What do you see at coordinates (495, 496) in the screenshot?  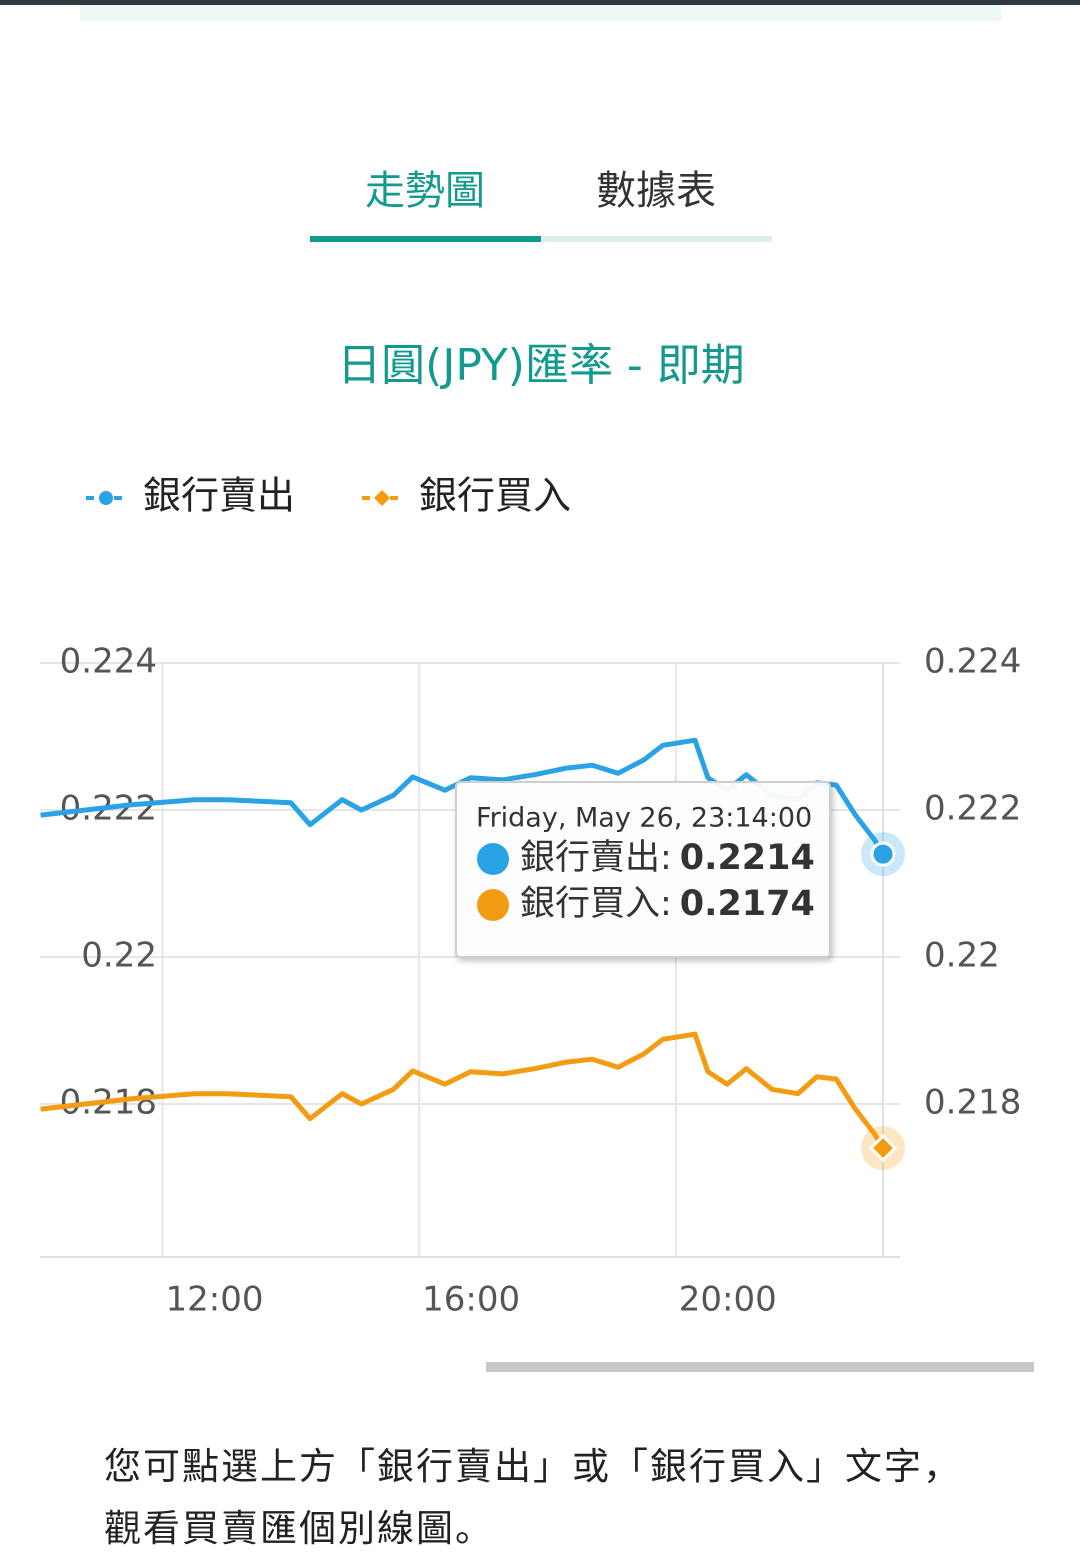 I see `legend-label: 銀行買入` at bounding box center [495, 496].